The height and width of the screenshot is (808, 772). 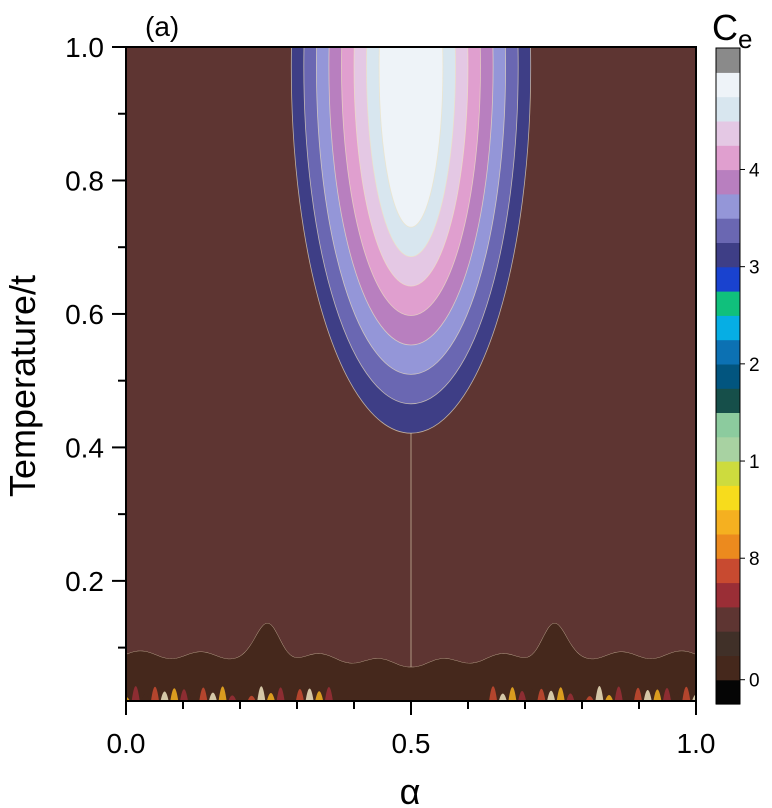 What do you see at coordinates (411, 693) in the screenshot?
I see `low-temperature-fringe` at bounding box center [411, 693].